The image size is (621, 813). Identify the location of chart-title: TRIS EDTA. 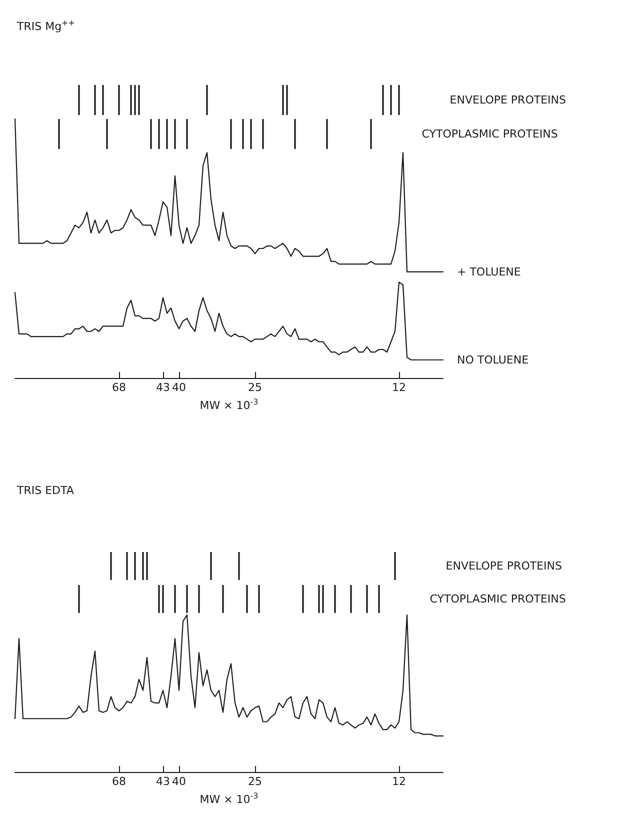
(45, 490).